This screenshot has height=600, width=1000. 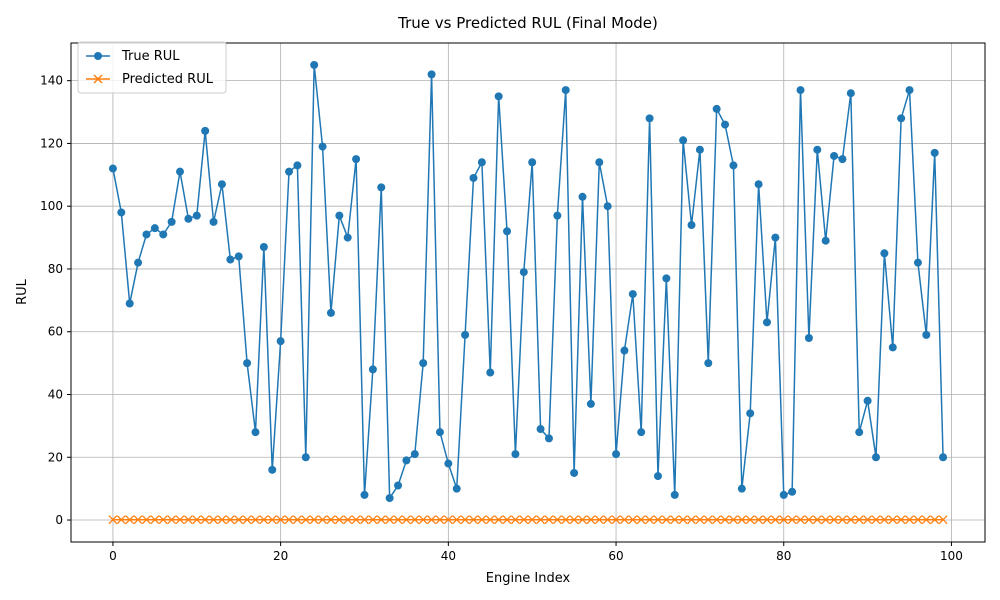 What do you see at coordinates (51, 81) in the screenshot?
I see `y-tick-label: 140` at bounding box center [51, 81].